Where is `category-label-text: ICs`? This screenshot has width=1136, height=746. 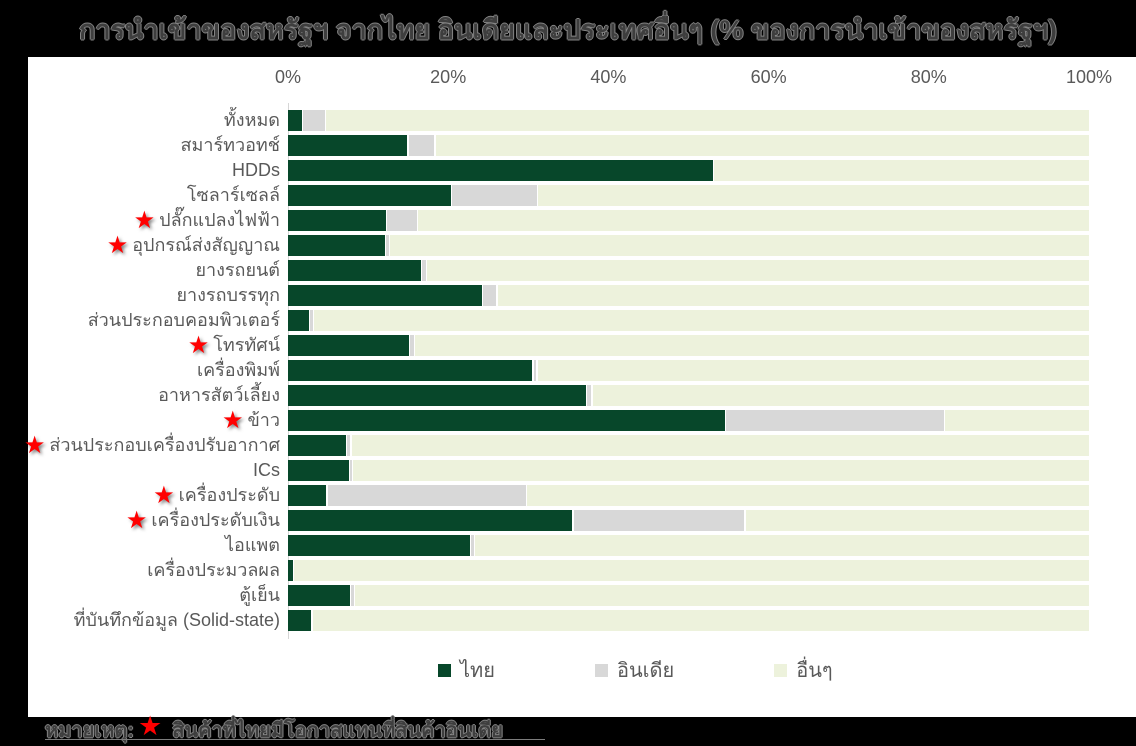
category-label-text: ICs is located at coordinates (266, 470).